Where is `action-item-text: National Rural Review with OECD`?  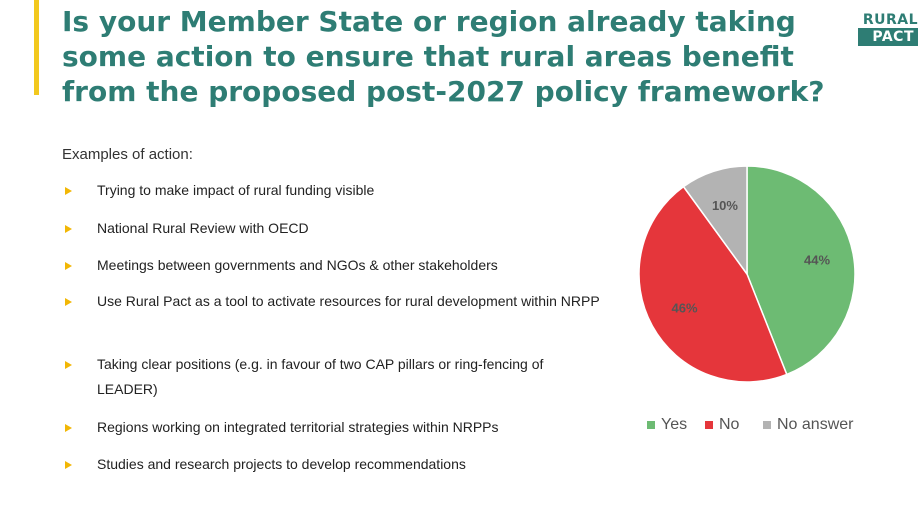
action-item-text: National Rural Review with OECD is located at coordinates (203, 228).